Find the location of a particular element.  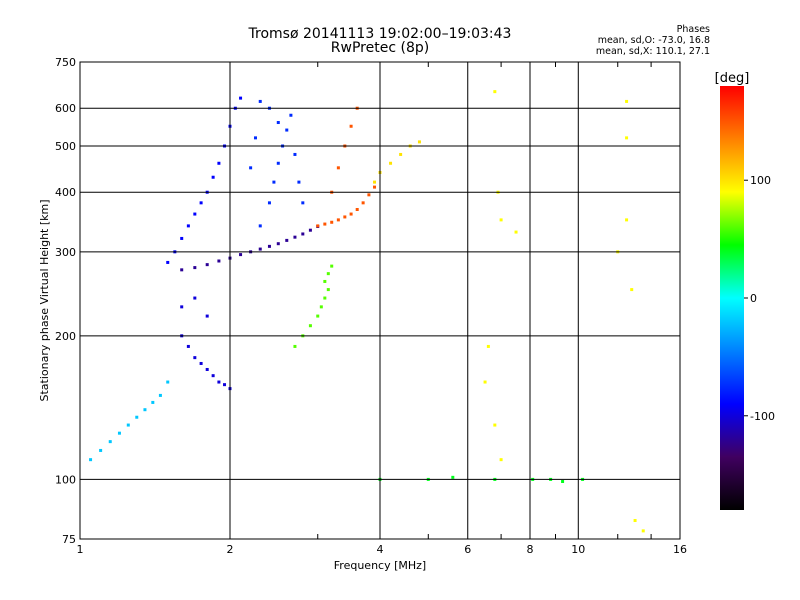

chart-subtitle: RwPretec (8p) is located at coordinates (380, 48).